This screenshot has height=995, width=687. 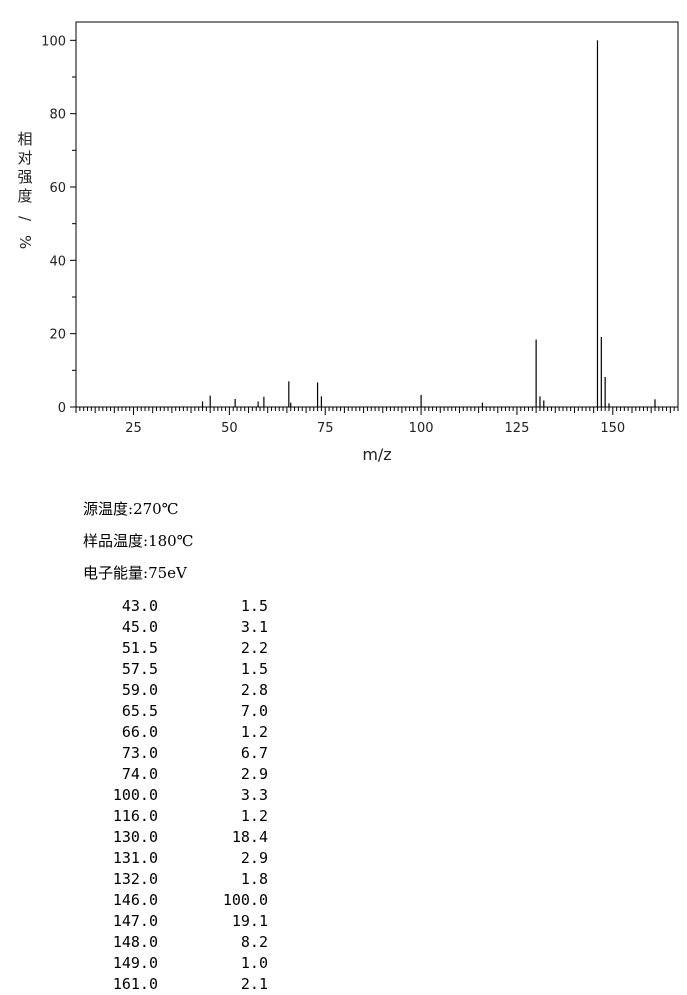 What do you see at coordinates (245, 900) in the screenshot?
I see `intensity-value: 100.0` at bounding box center [245, 900].